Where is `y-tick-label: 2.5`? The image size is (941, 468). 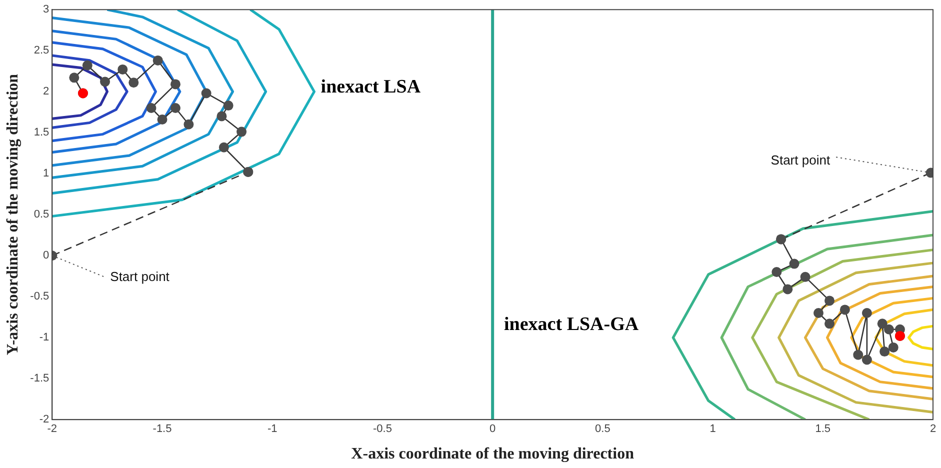 y-tick-label: 2.5 is located at coordinates (42, 50).